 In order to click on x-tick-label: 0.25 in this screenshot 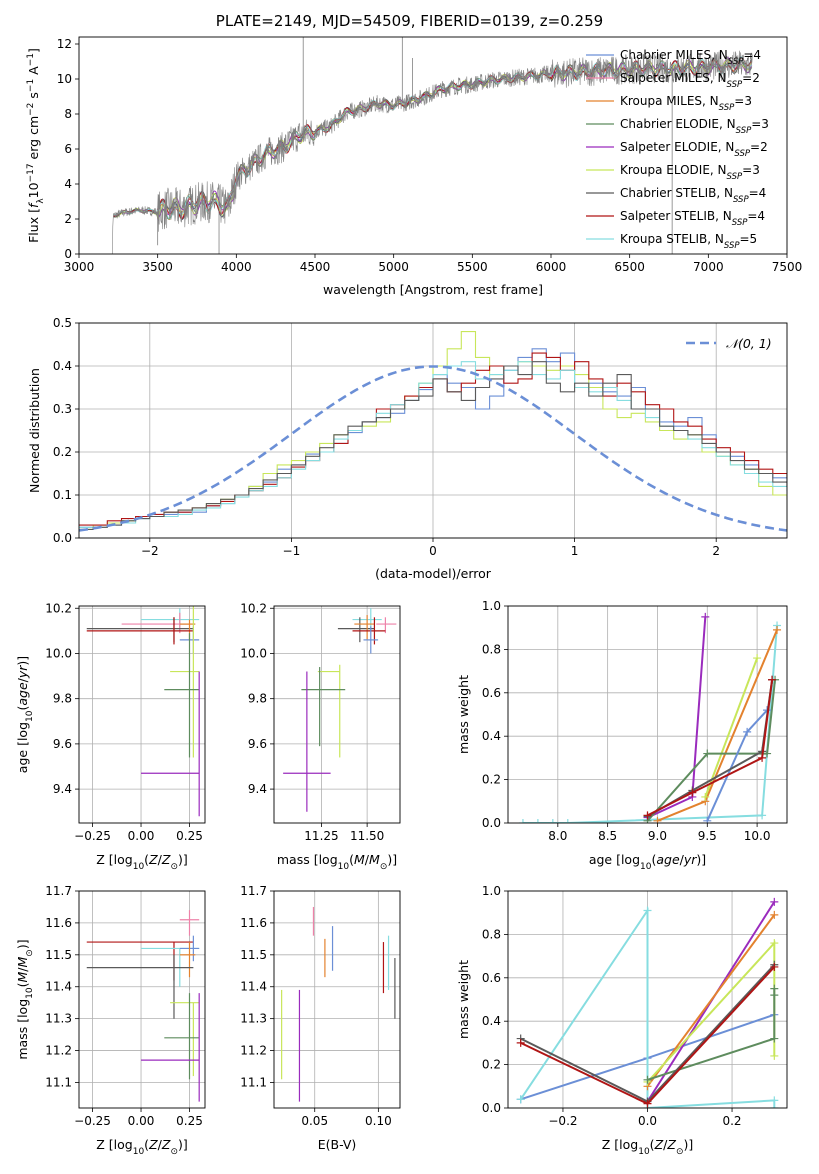, I will do `click(189, 1121)`.